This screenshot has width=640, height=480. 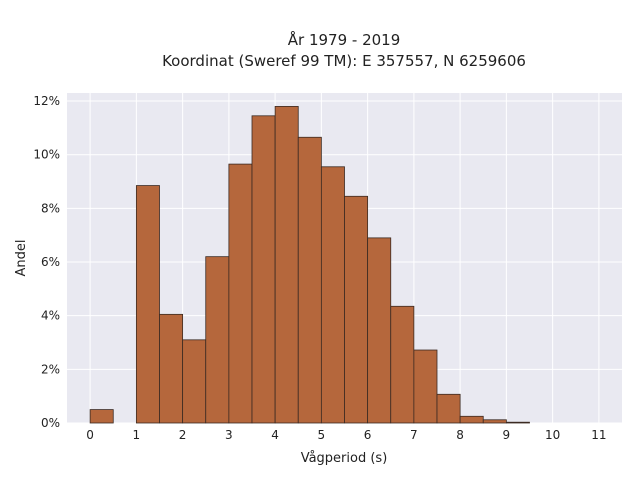 I want to click on y-tick-labels: 0% 2% 4% 6% 8% 10% 12%, so click(x=46, y=262).